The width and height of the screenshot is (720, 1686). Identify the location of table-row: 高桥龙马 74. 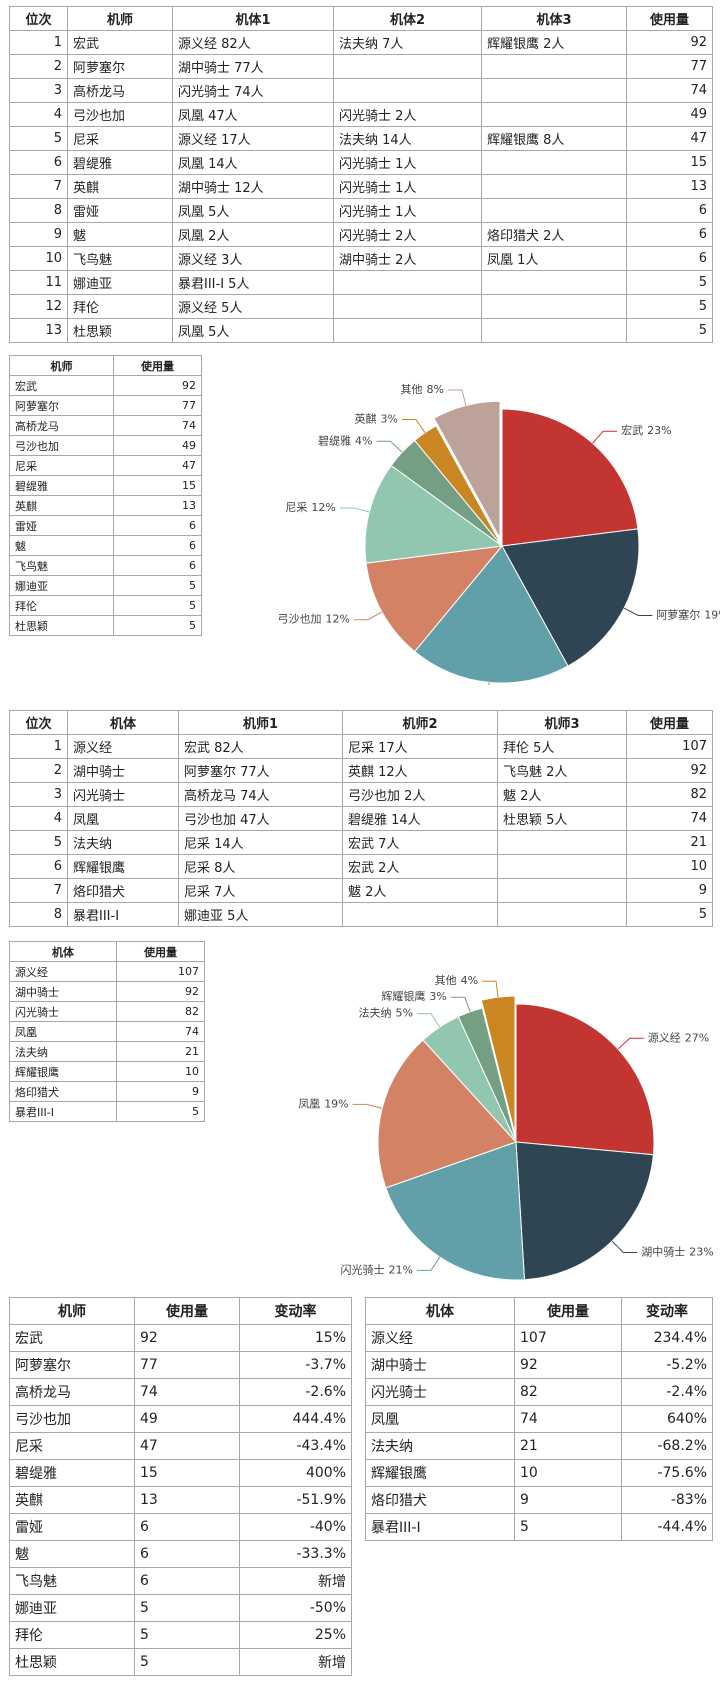
(105, 425).